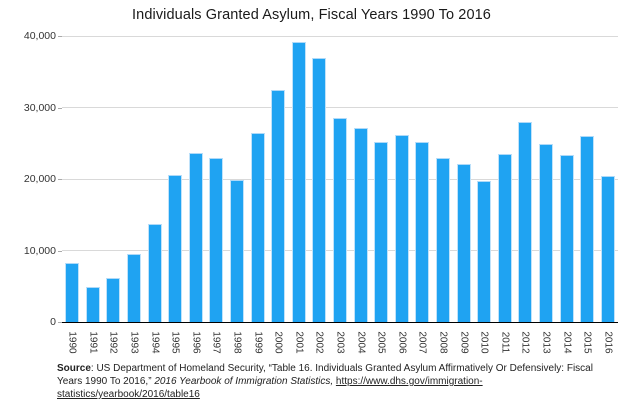 The image size is (623, 420). What do you see at coordinates (195, 237) in the screenshot?
I see `bar-1996` at bounding box center [195, 237].